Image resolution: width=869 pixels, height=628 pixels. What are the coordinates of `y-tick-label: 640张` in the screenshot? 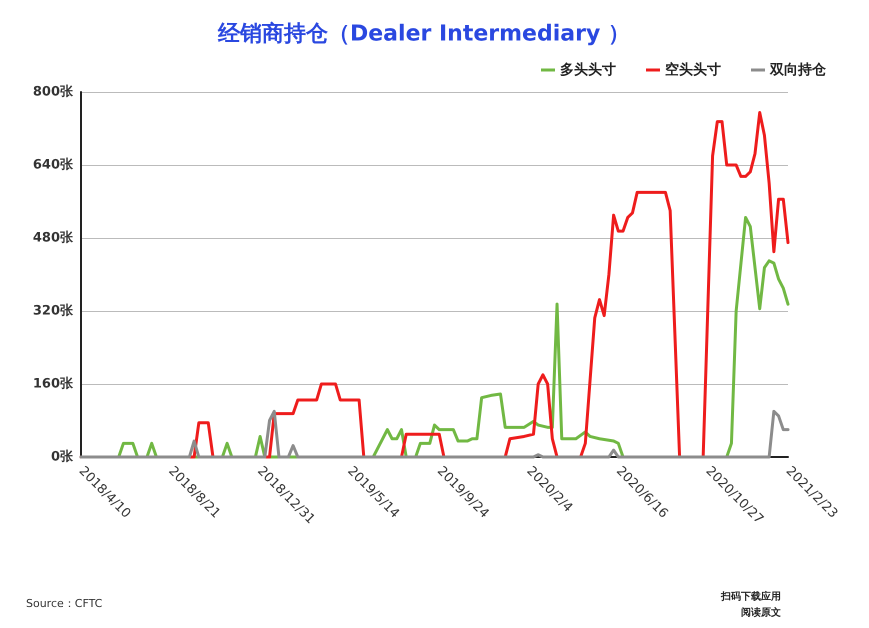 It's located at (53, 165).